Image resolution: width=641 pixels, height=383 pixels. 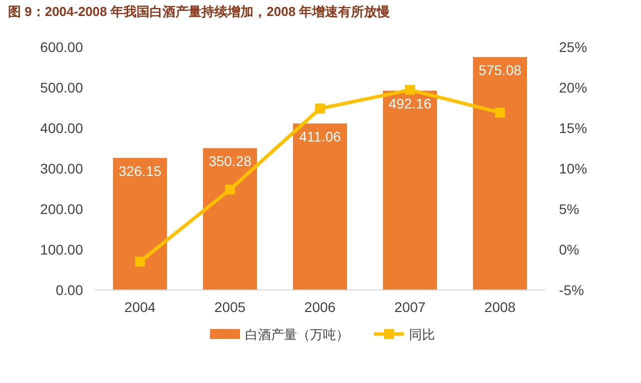 I want to click on x-tick-label: 2008, so click(x=500, y=307).